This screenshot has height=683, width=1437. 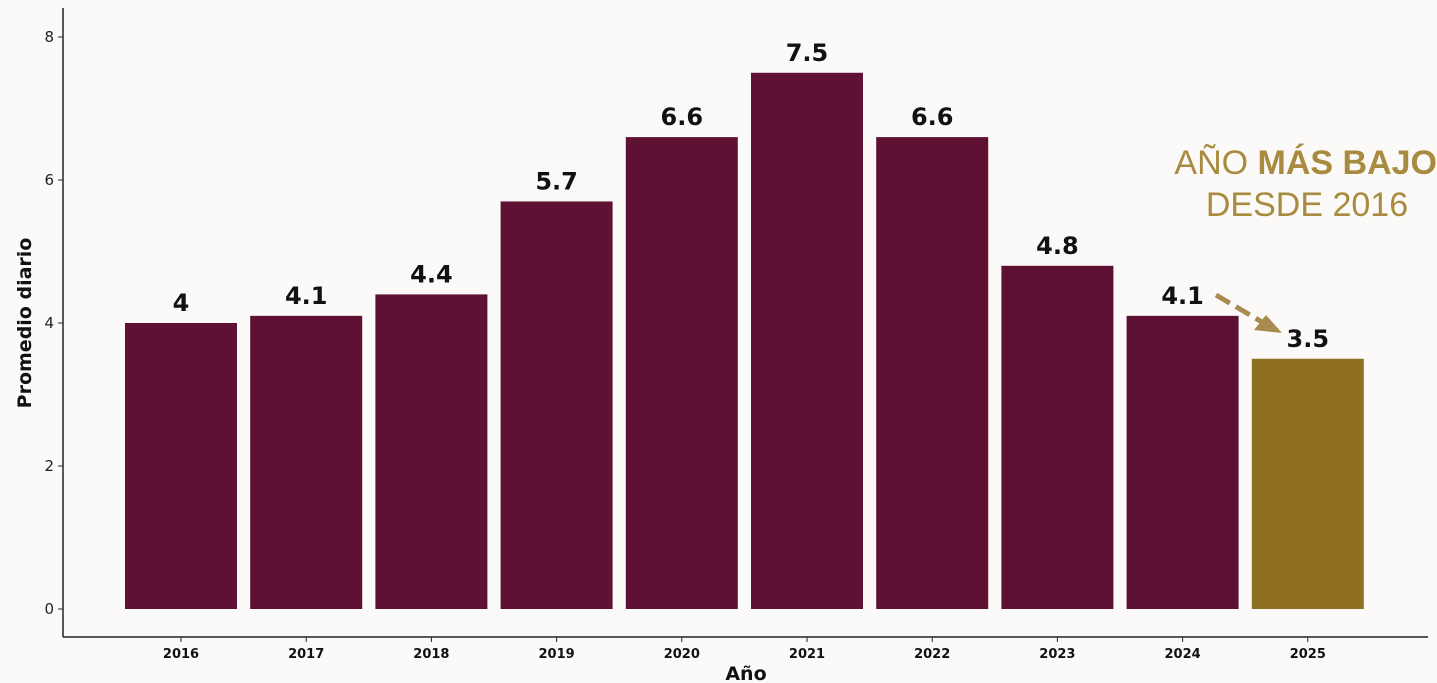 What do you see at coordinates (681, 373) in the screenshot?
I see `bar-2020` at bounding box center [681, 373].